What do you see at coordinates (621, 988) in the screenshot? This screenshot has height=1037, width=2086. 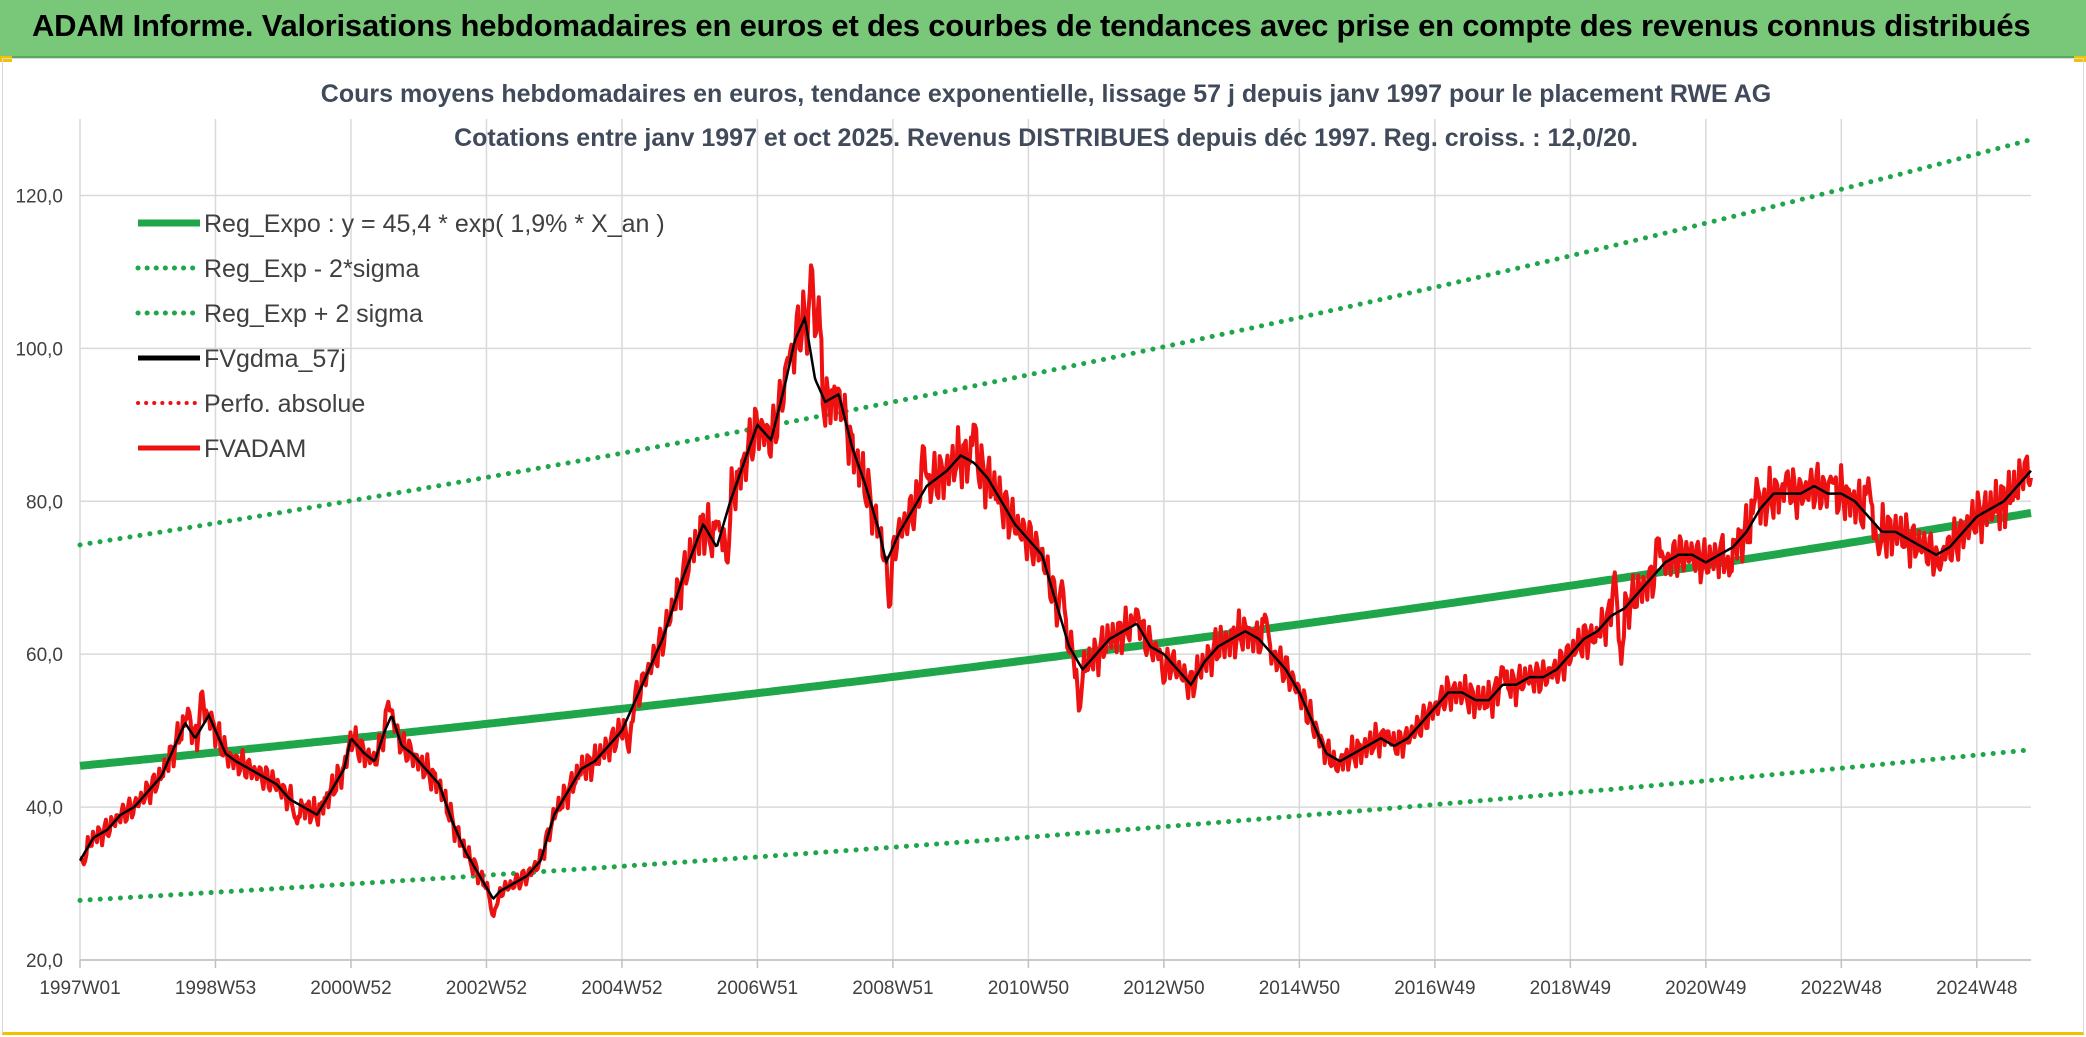 I see `x-tick-label: 2004W52` at bounding box center [621, 988].